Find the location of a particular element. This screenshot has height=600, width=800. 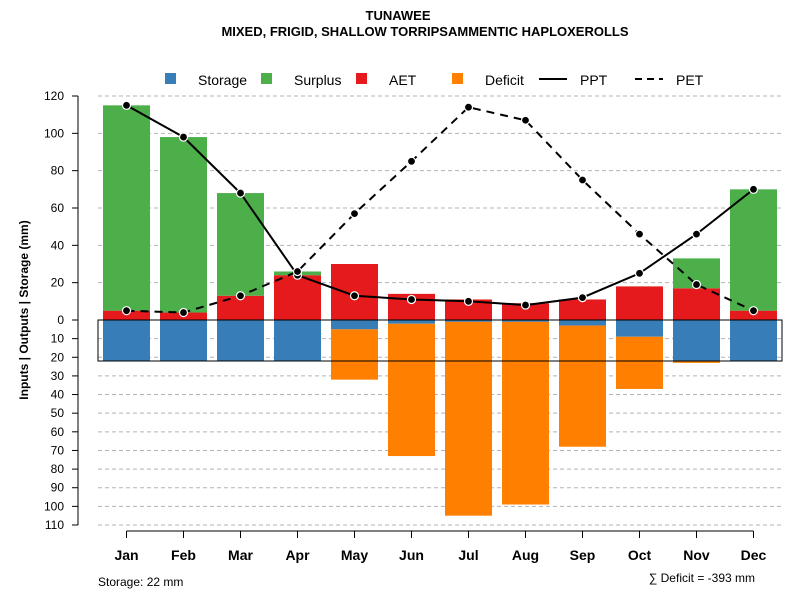

point-ppt-oct is located at coordinates (639, 273).